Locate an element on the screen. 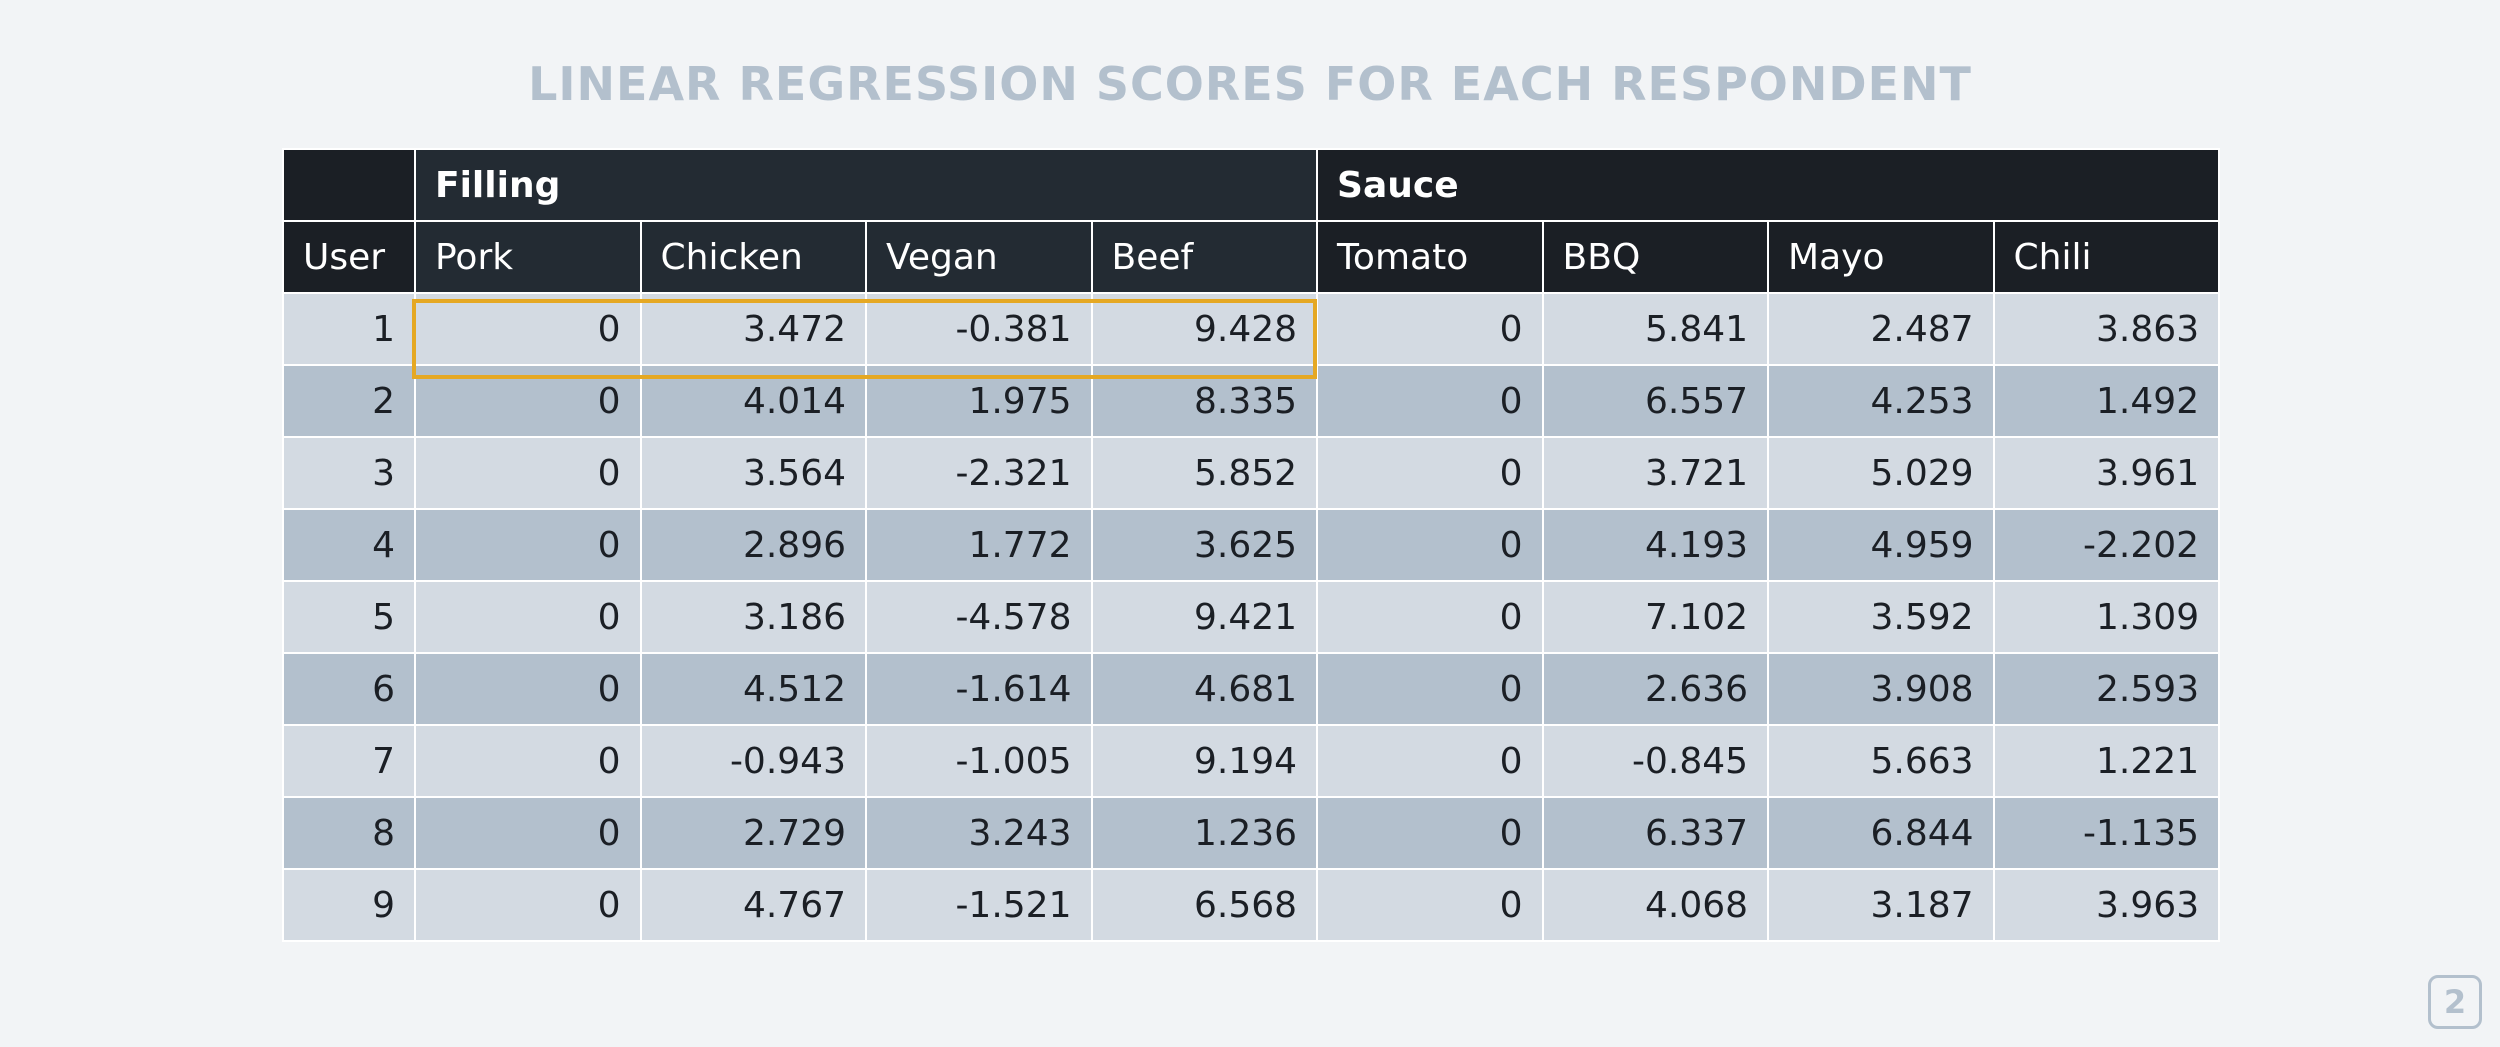 The width and height of the screenshot is (2500, 1047). group-header-filling: Filling is located at coordinates (866, 185).